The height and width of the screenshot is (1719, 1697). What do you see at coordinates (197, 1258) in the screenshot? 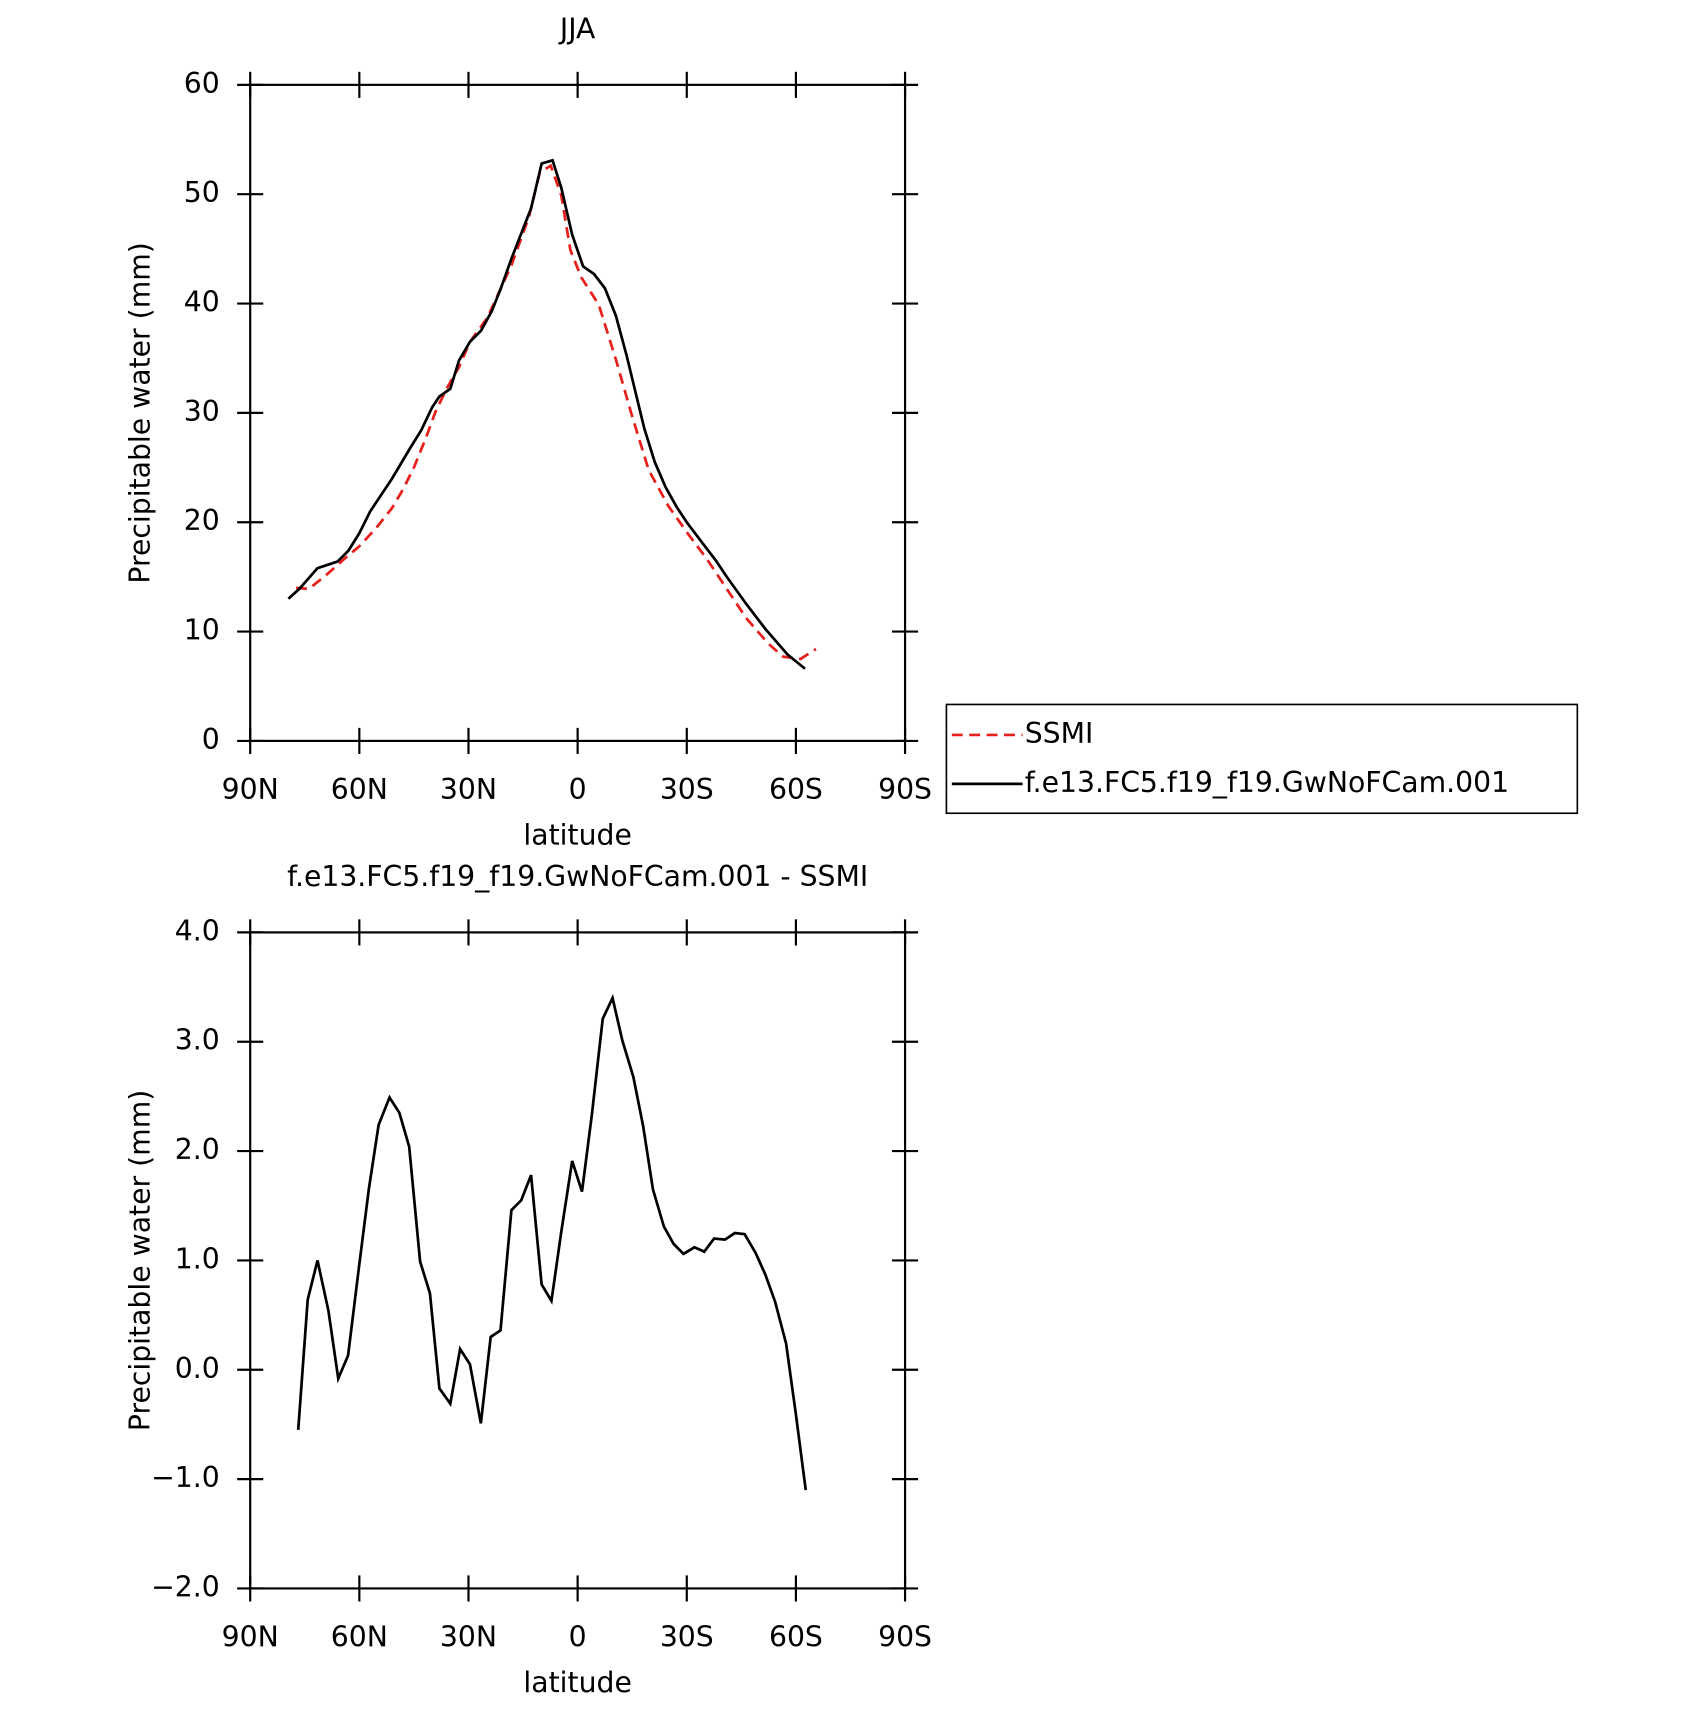
I see `y-tick-label: 1.0` at bounding box center [197, 1258].